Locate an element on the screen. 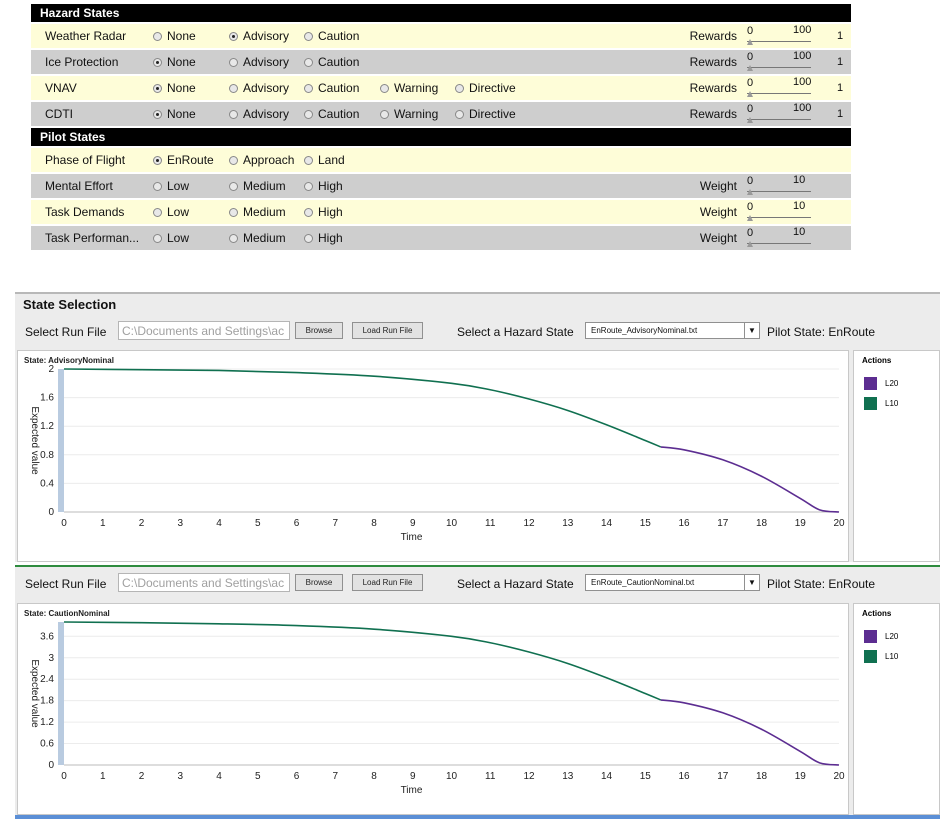 The height and width of the screenshot is (819, 940). radio-option: EnRoute is located at coordinates (183, 160).